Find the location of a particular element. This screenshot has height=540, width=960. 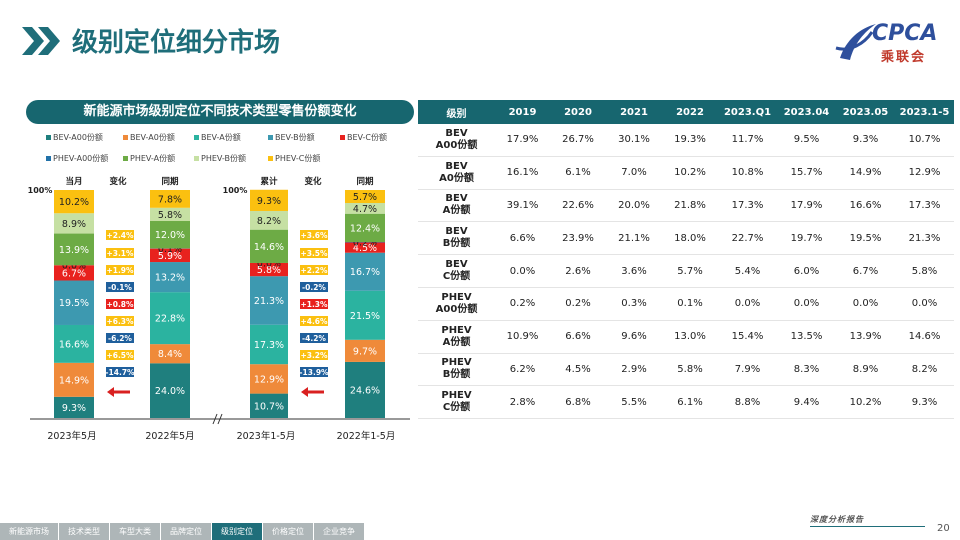

row-label-segment: B份额 is located at coordinates (456, 244).